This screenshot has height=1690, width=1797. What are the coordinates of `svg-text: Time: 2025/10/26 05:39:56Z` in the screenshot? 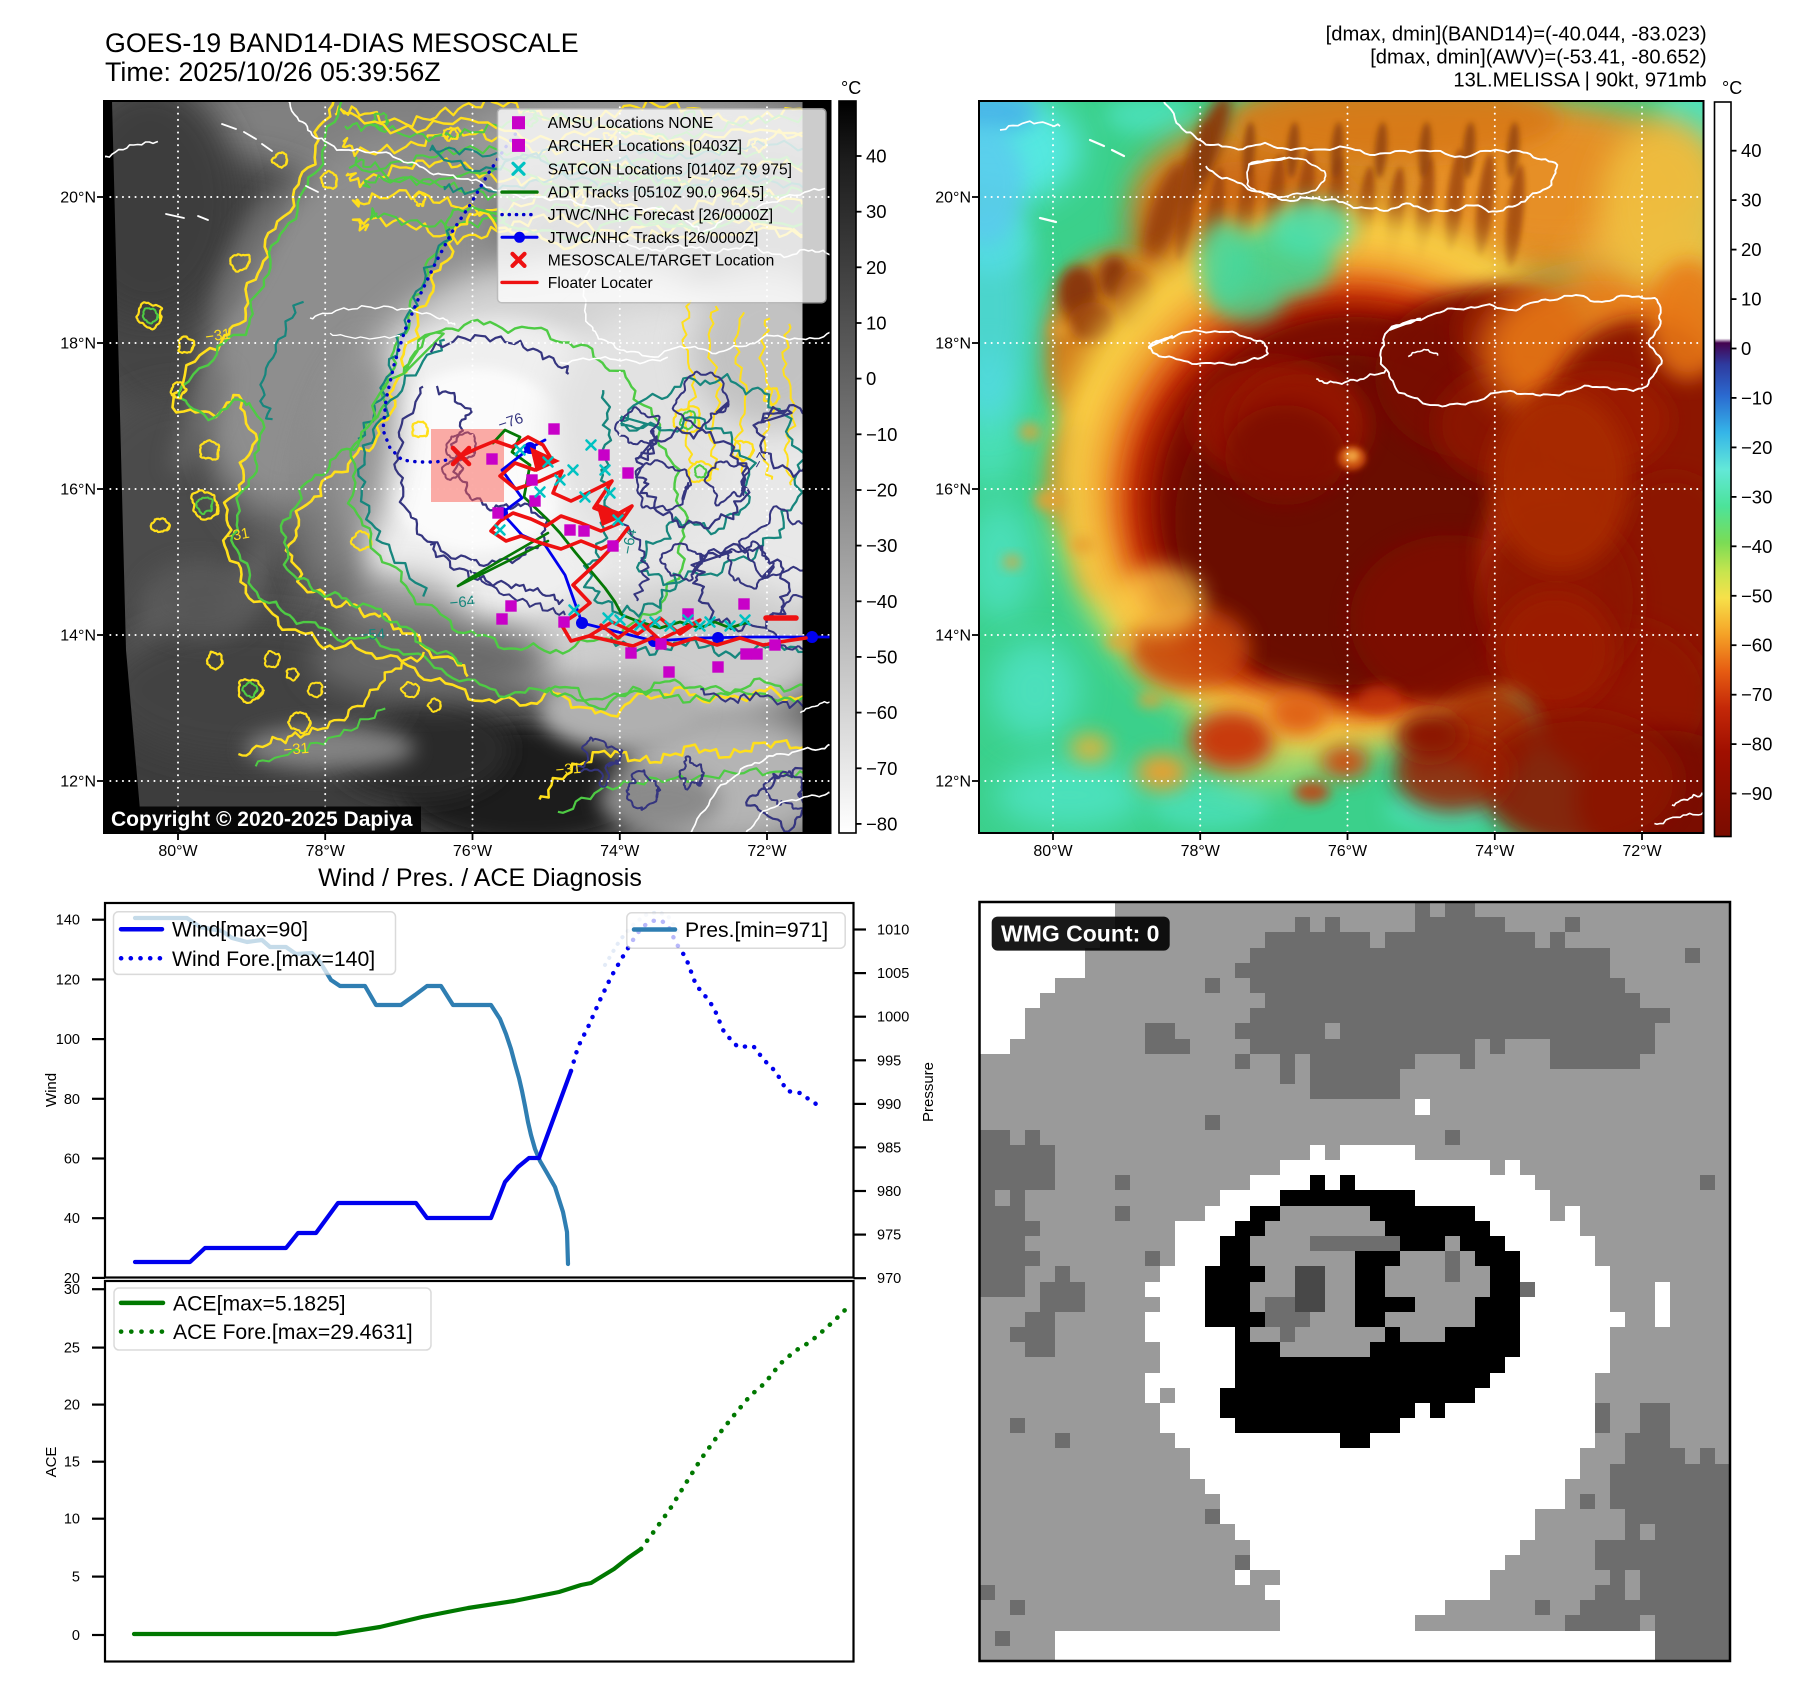 It's located at (273, 72).